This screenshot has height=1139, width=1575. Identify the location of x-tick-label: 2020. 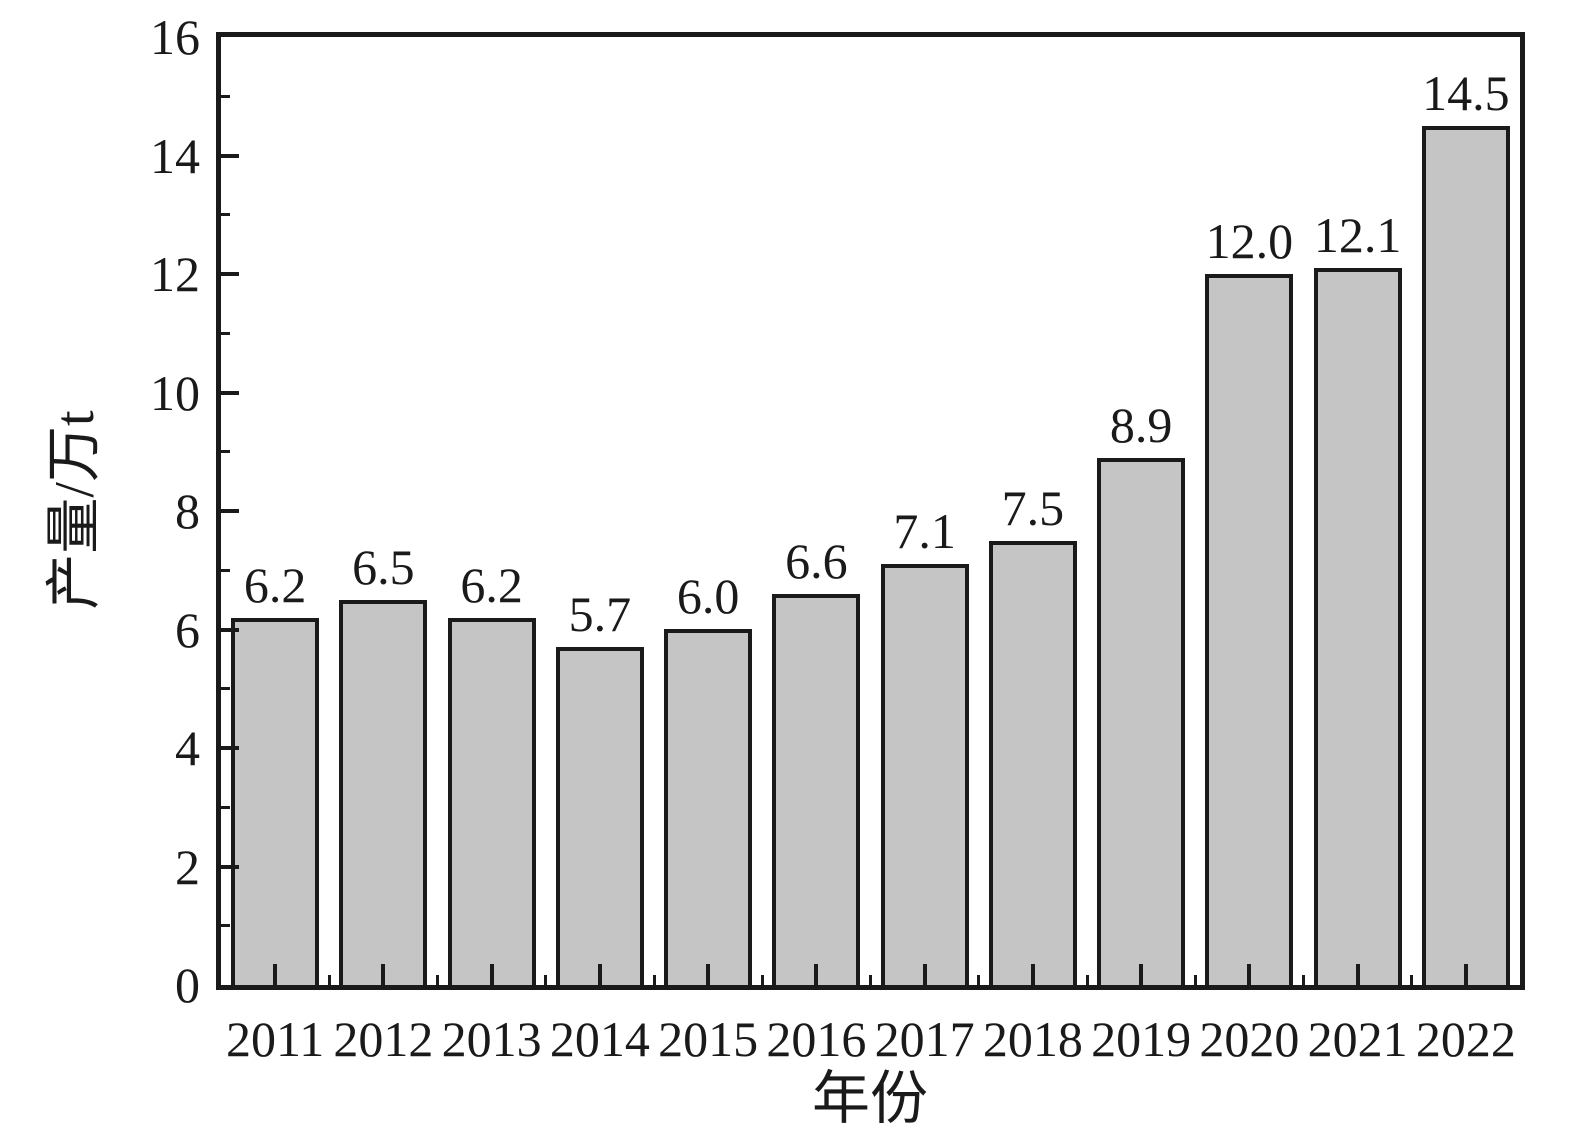
(1249, 1039).